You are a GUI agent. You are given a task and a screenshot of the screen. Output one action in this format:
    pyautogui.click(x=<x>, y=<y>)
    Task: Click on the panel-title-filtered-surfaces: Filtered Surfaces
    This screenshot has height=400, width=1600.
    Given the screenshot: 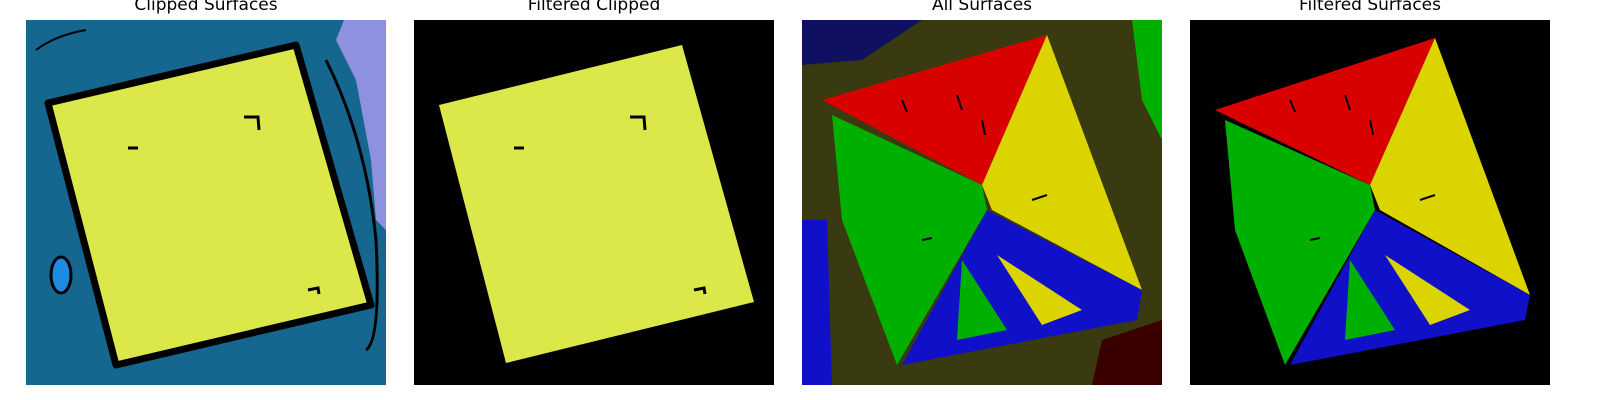 What is the action you would take?
    pyautogui.click(x=1369, y=7)
    